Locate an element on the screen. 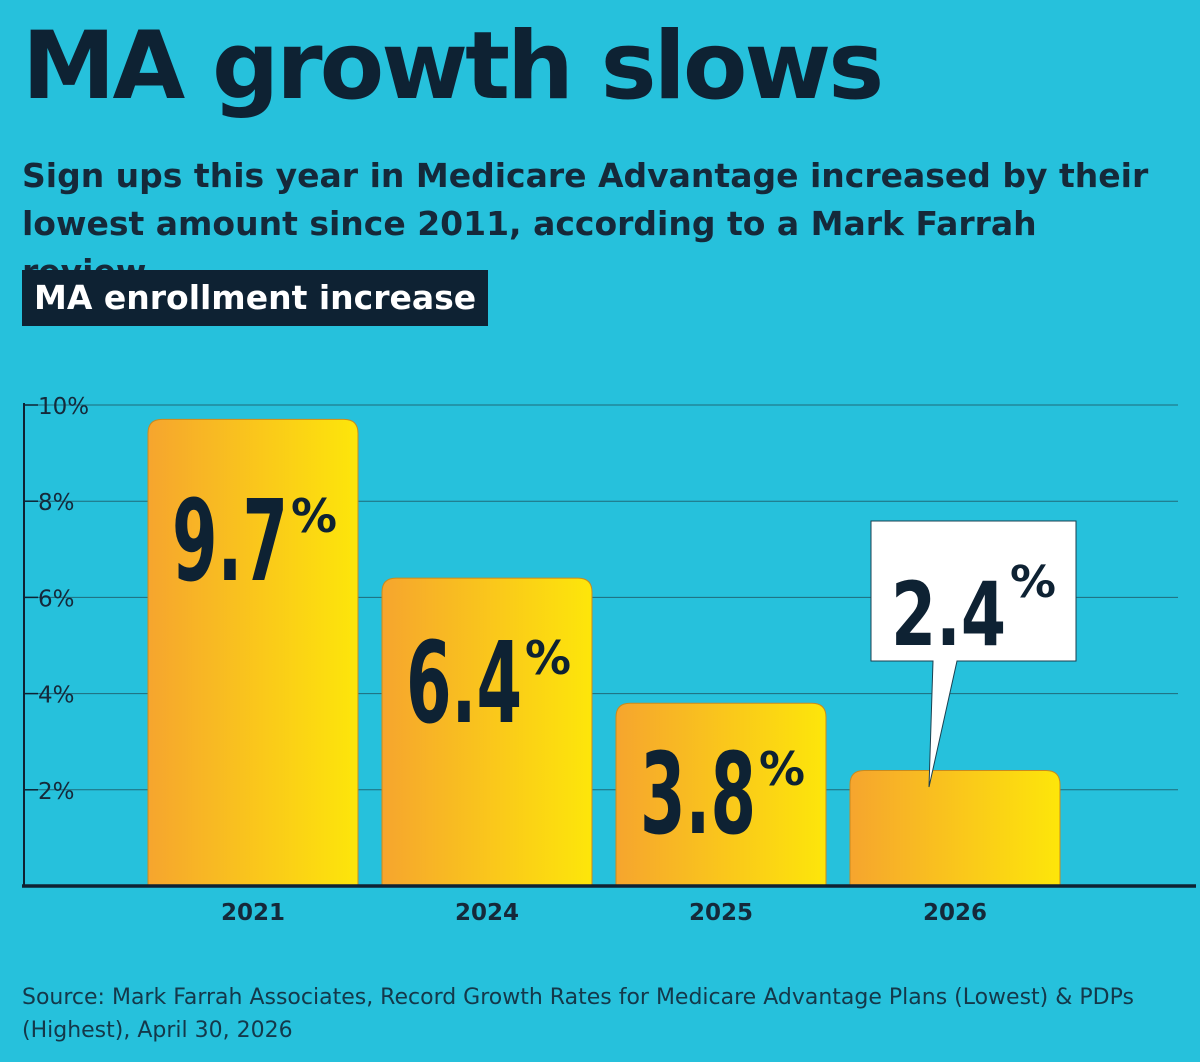  y-tick-label: 2% is located at coordinates (56, 792).